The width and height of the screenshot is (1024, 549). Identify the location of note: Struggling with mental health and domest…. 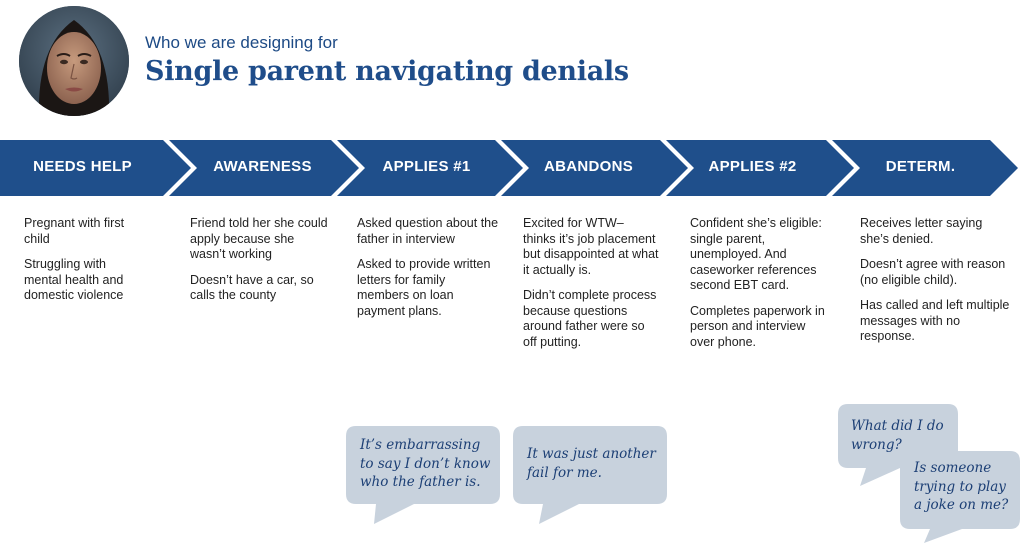
(74, 279).